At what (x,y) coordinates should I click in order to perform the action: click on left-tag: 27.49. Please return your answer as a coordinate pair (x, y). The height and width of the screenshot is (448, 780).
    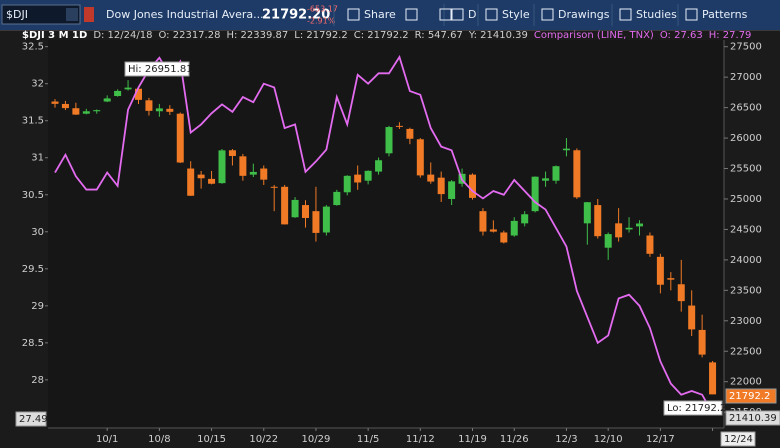
    Looking at the image, I should click on (33, 419).